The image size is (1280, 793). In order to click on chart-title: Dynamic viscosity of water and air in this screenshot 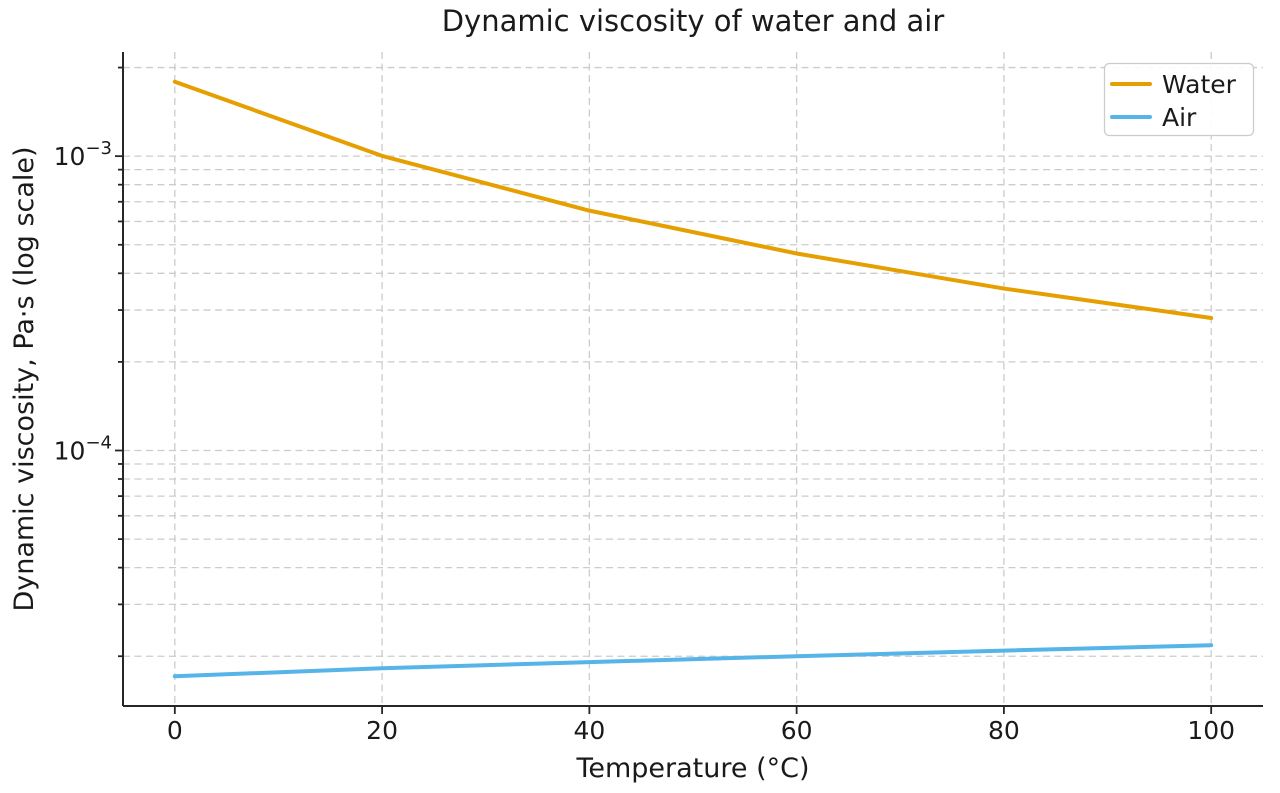, I will do `click(693, 21)`.